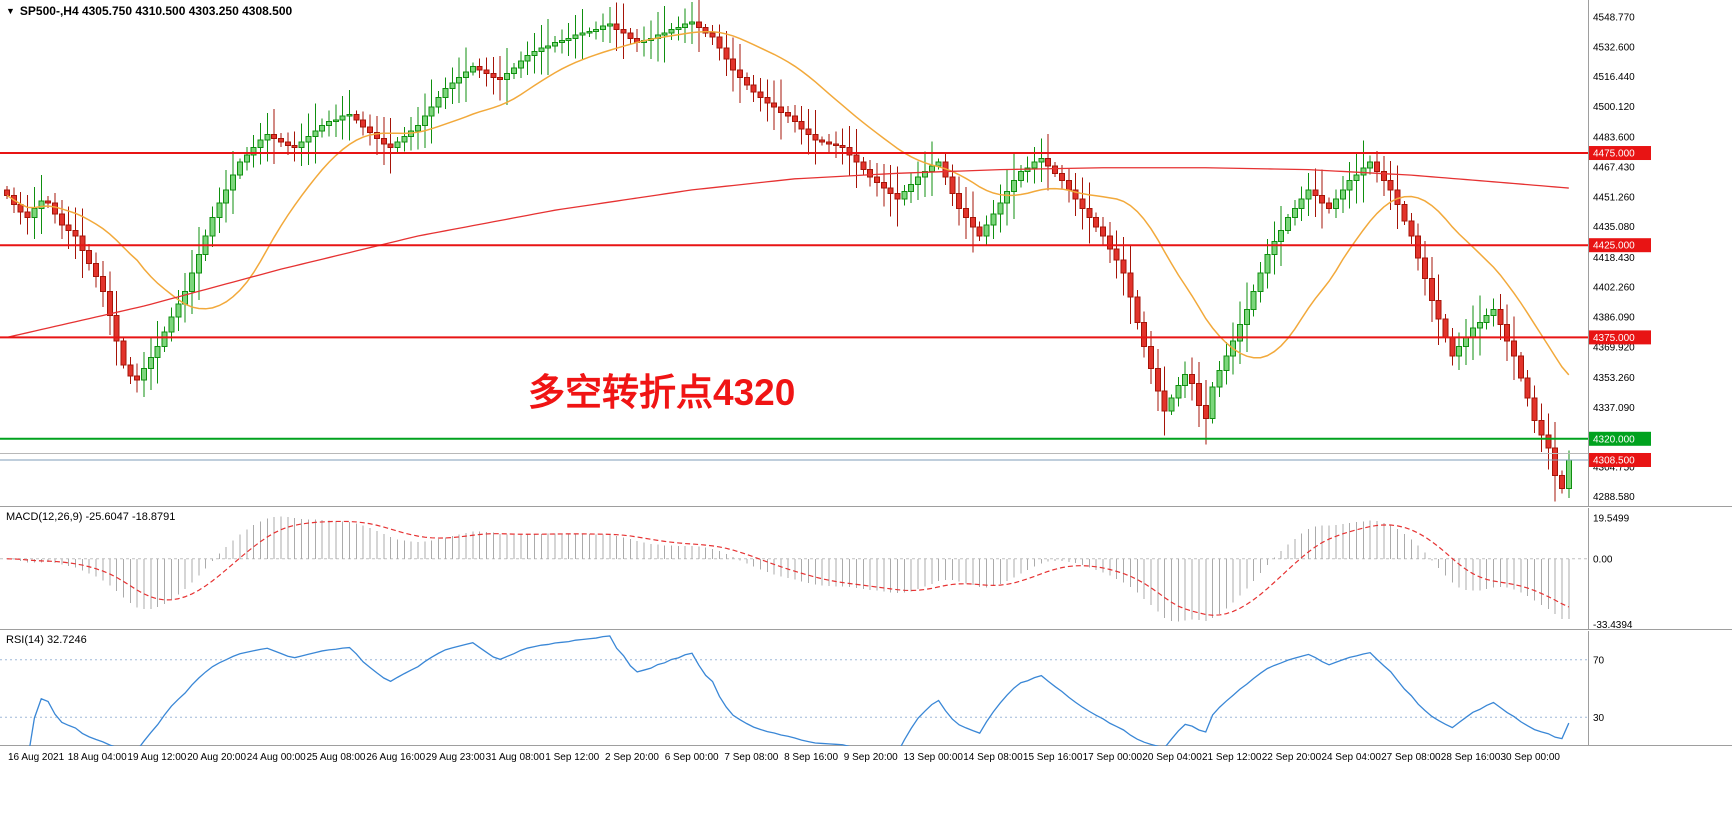  I want to click on svg-text: 4304.750, so click(1614, 467).